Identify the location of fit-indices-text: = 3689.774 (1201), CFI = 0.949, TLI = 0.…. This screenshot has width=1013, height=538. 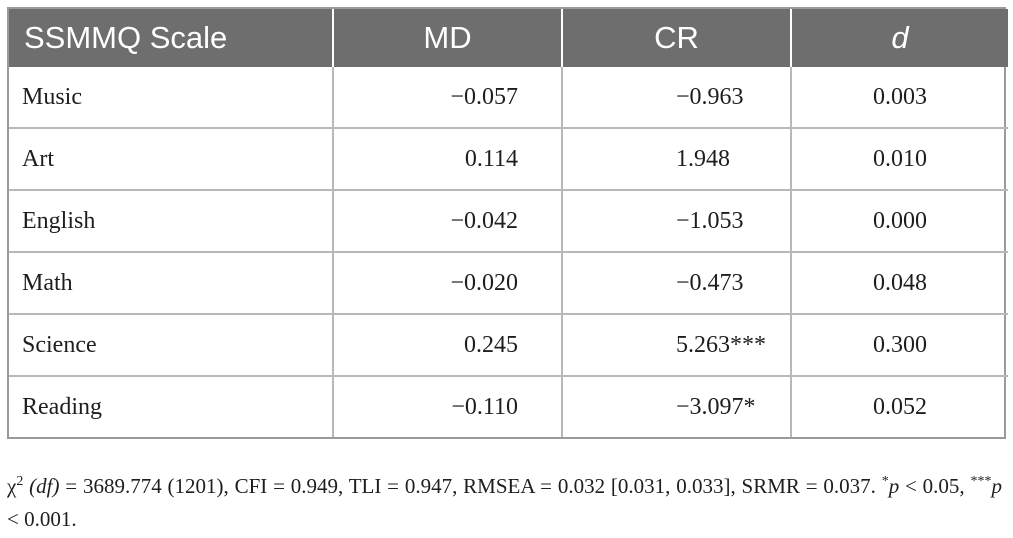
(470, 486).